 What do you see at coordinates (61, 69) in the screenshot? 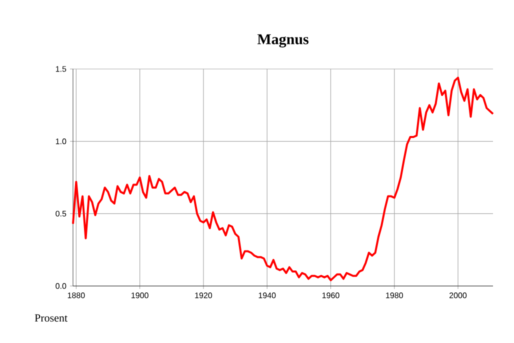
I see `y-tick-label: 1.5` at bounding box center [61, 69].